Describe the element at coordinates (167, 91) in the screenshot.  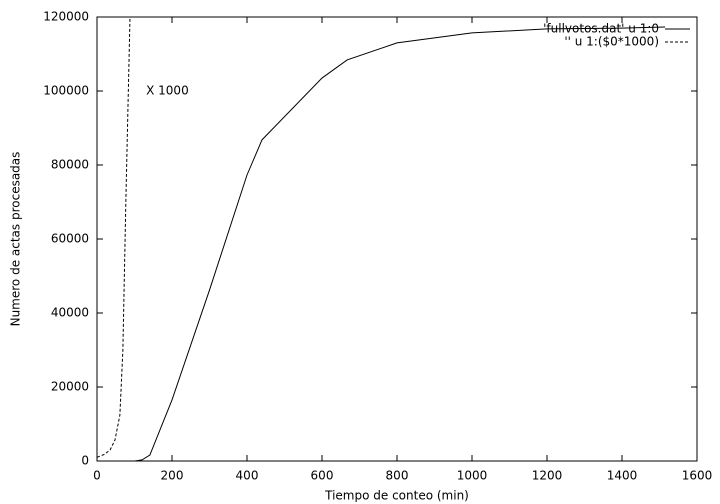
I see `annotation: X 1000` at that location.